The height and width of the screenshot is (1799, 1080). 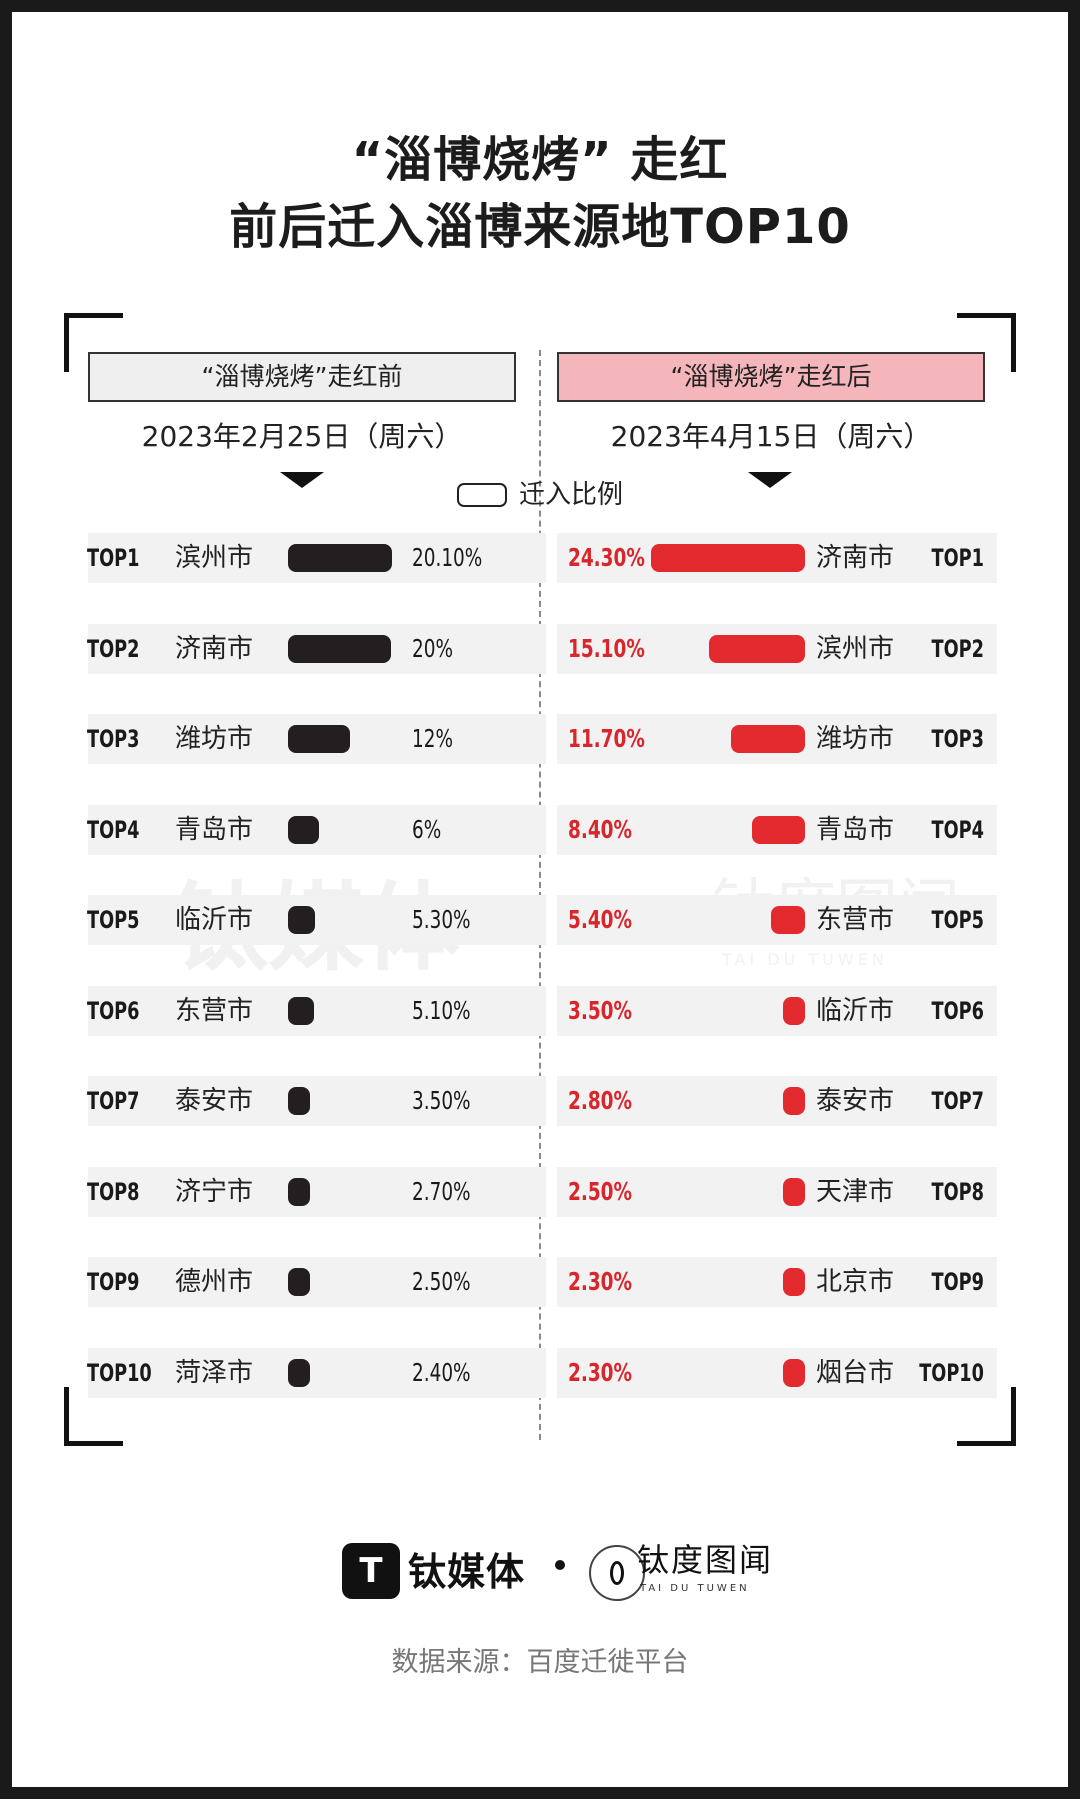 I want to click on before-value-label: 2.70%, so click(x=441, y=1191).